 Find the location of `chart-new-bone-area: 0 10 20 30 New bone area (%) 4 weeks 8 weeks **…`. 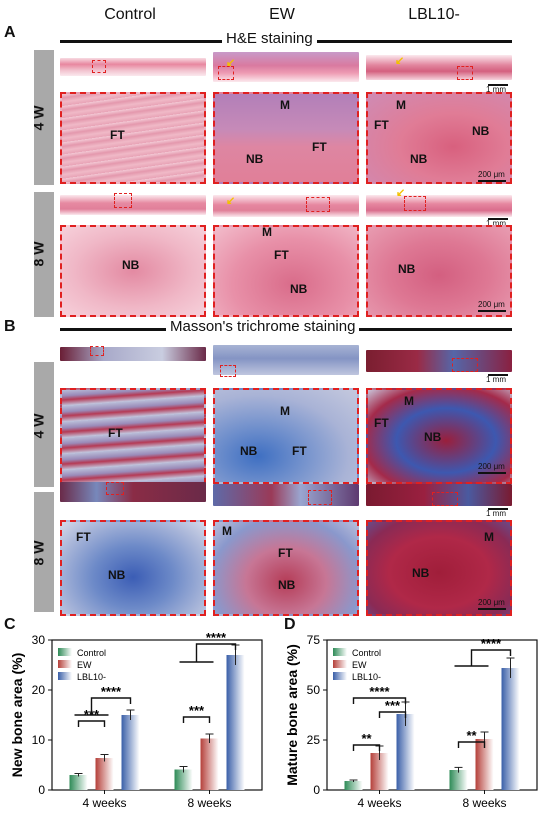

chart-new-bone-area: 0 10 20 30 New bone area (%) 4 weeks 8 weeks **… is located at coordinates (136, 720).